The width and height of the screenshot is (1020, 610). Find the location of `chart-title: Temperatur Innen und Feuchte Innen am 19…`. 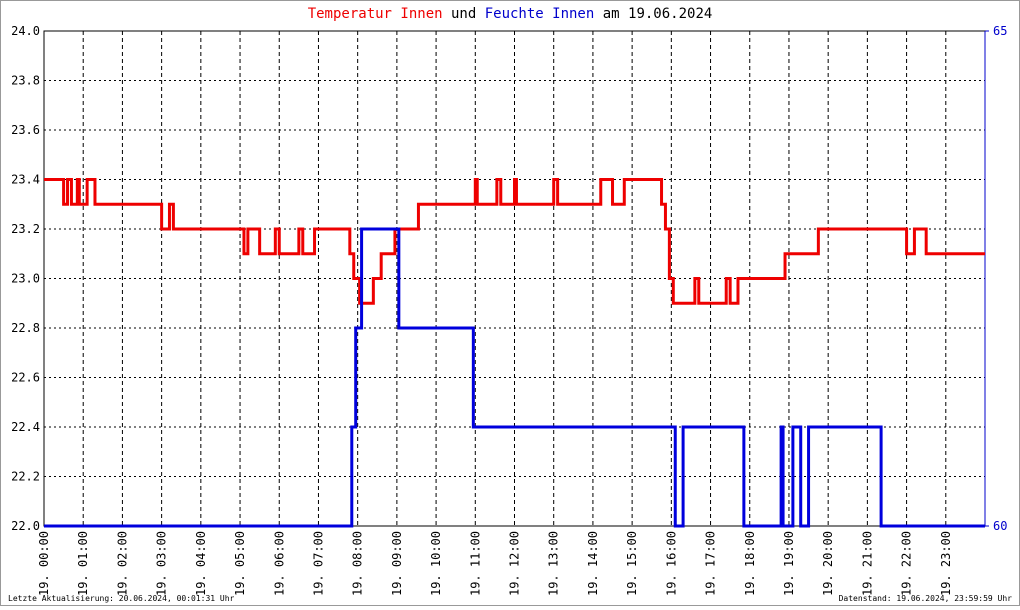

chart-title: Temperatur Innen und Feuchte Innen am 19… is located at coordinates (510, 14).